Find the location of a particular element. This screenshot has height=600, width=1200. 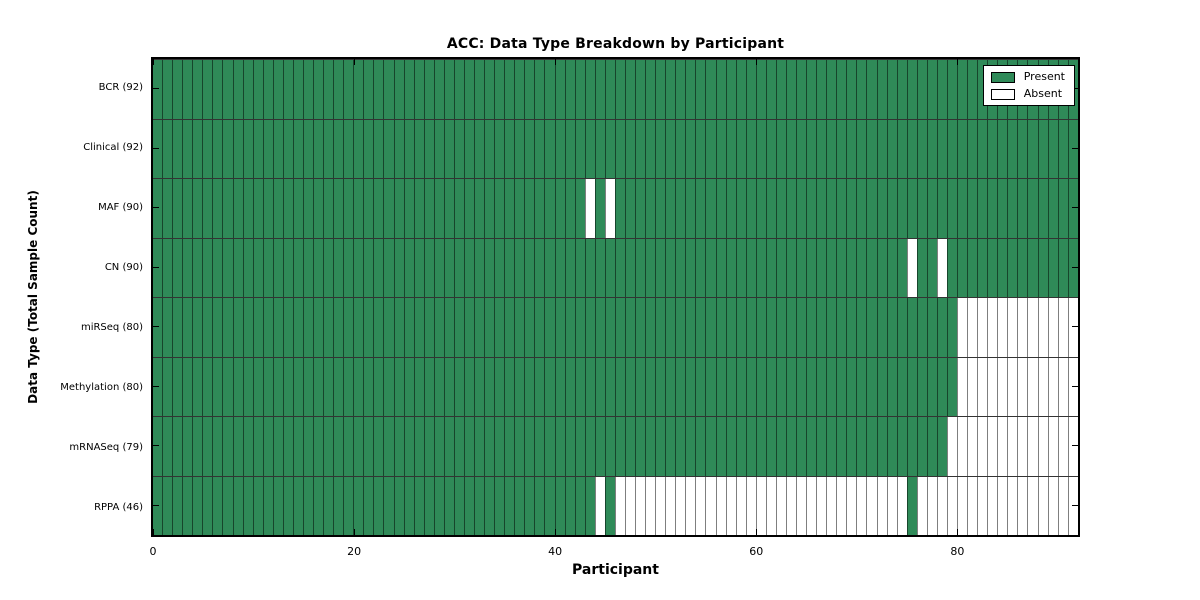

x-tick-label: 40 is located at coordinates (555, 551).